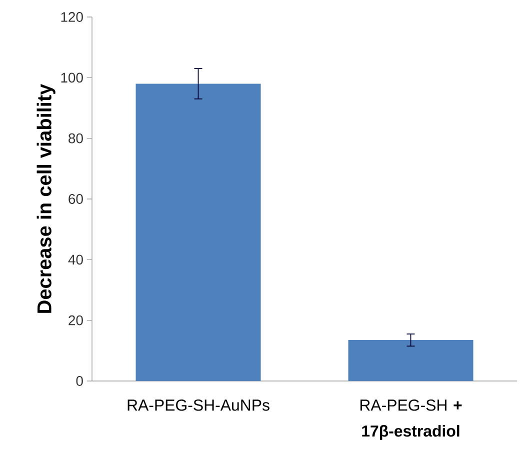 This screenshot has width=523, height=457. What do you see at coordinates (72, 17) in the screenshot?
I see `y-tick-label: 120` at bounding box center [72, 17].